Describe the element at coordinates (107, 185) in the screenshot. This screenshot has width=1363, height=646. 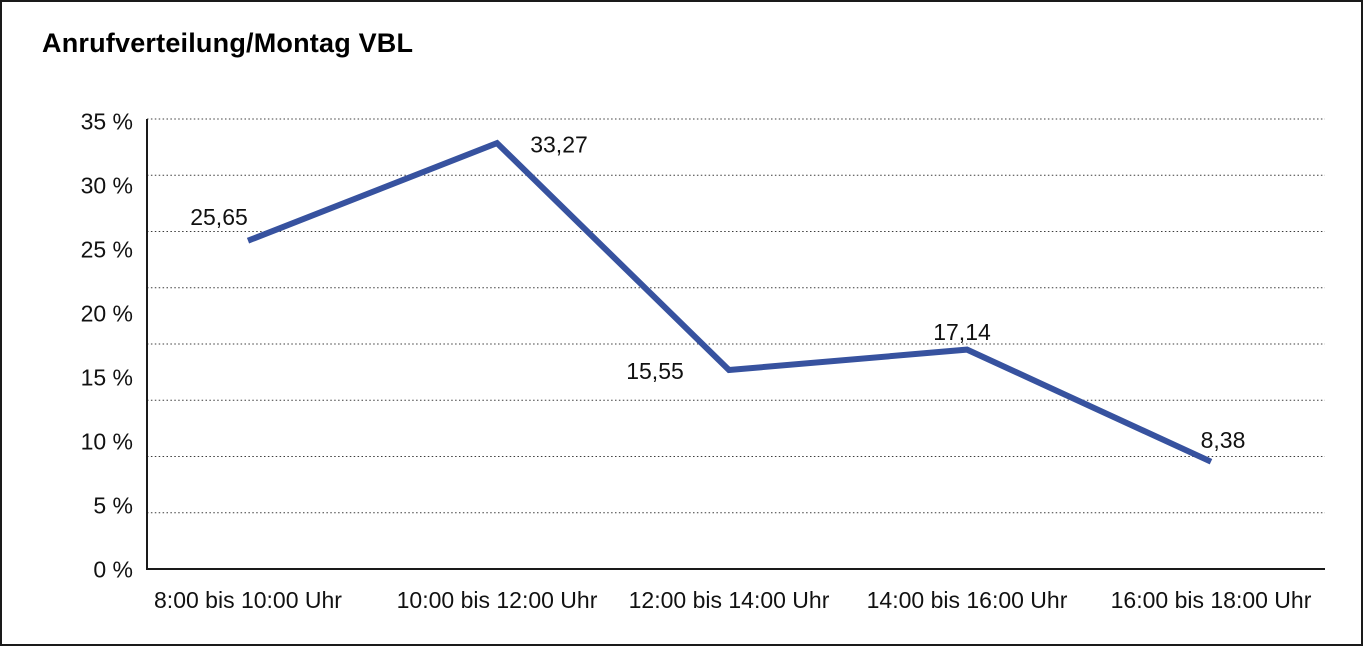
I see `y-tick-label: 30 %` at that location.